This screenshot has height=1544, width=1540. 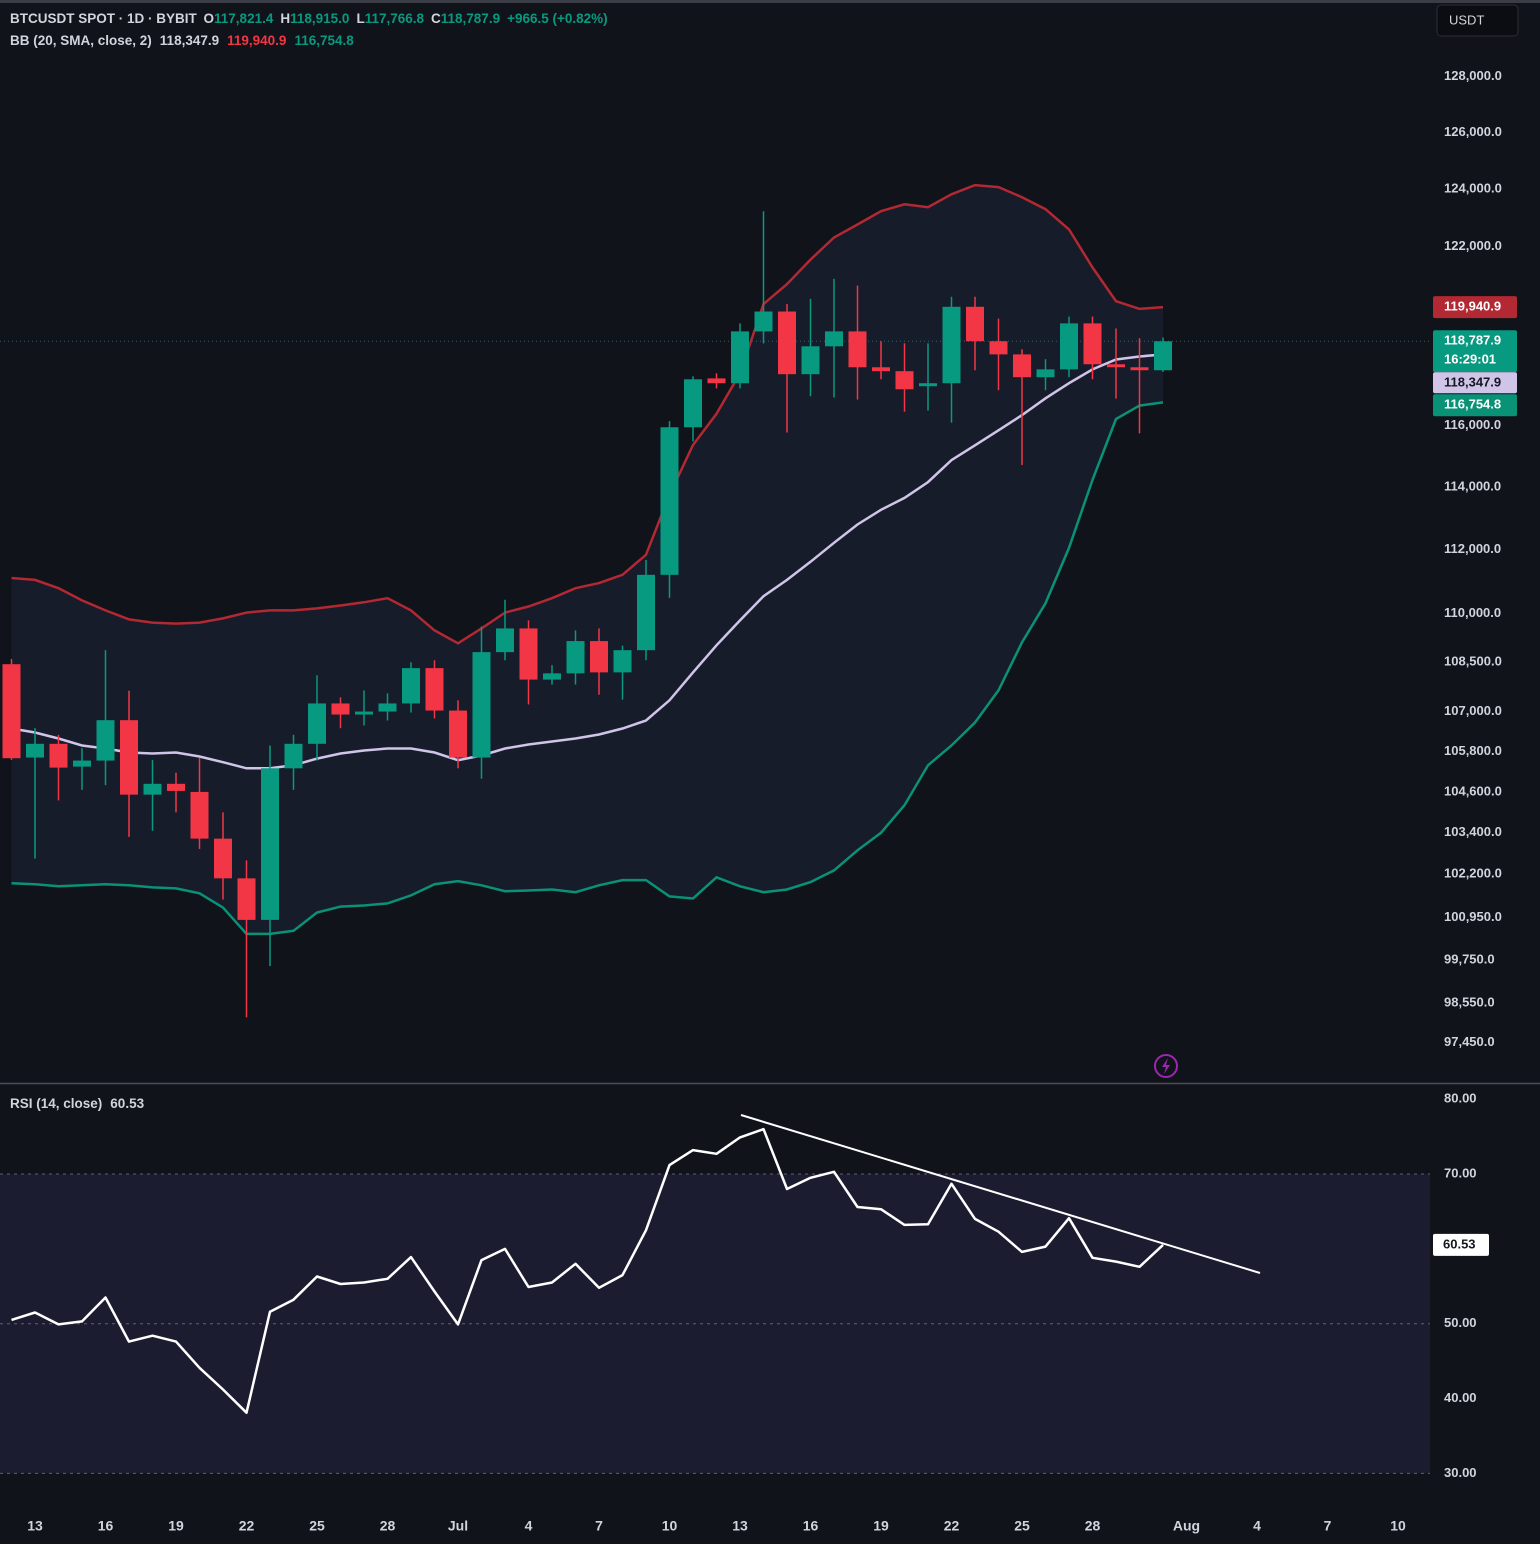 What do you see at coordinates (557, 18) in the screenshot?
I see `change-value: +966.5 (+0.82%)` at bounding box center [557, 18].